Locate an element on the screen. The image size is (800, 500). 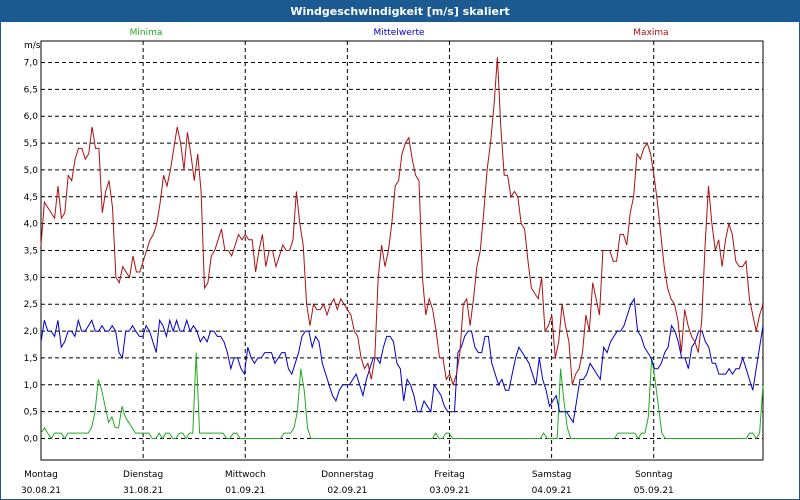
y-tick-label: 0,5 is located at coordinates (31, 413).